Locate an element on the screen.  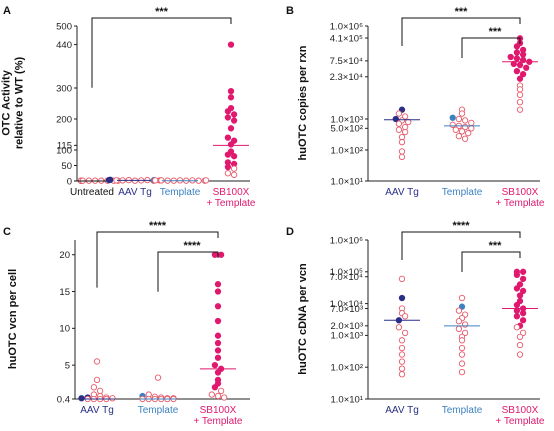
y-tick-label: 7.0×10³ is located at coordinates (347, 309).